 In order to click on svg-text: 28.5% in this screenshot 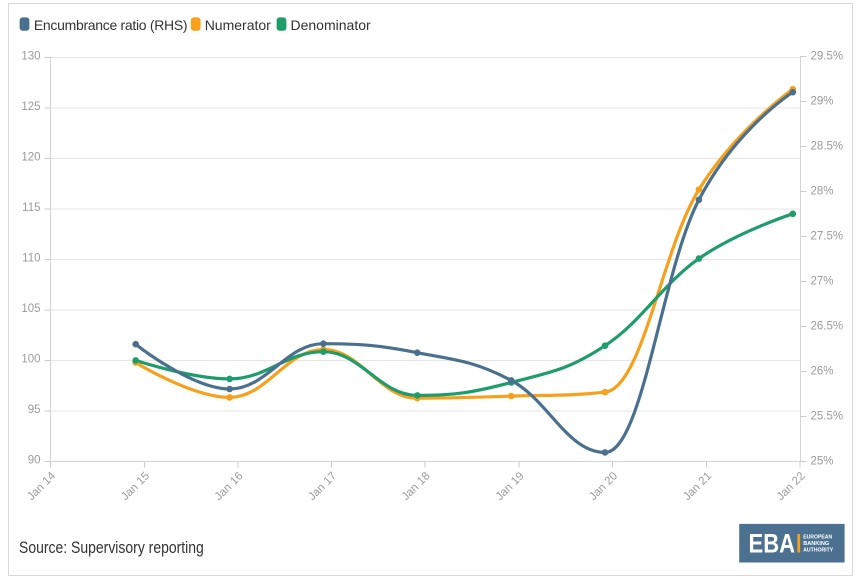, I will do `click(827, 147)`.